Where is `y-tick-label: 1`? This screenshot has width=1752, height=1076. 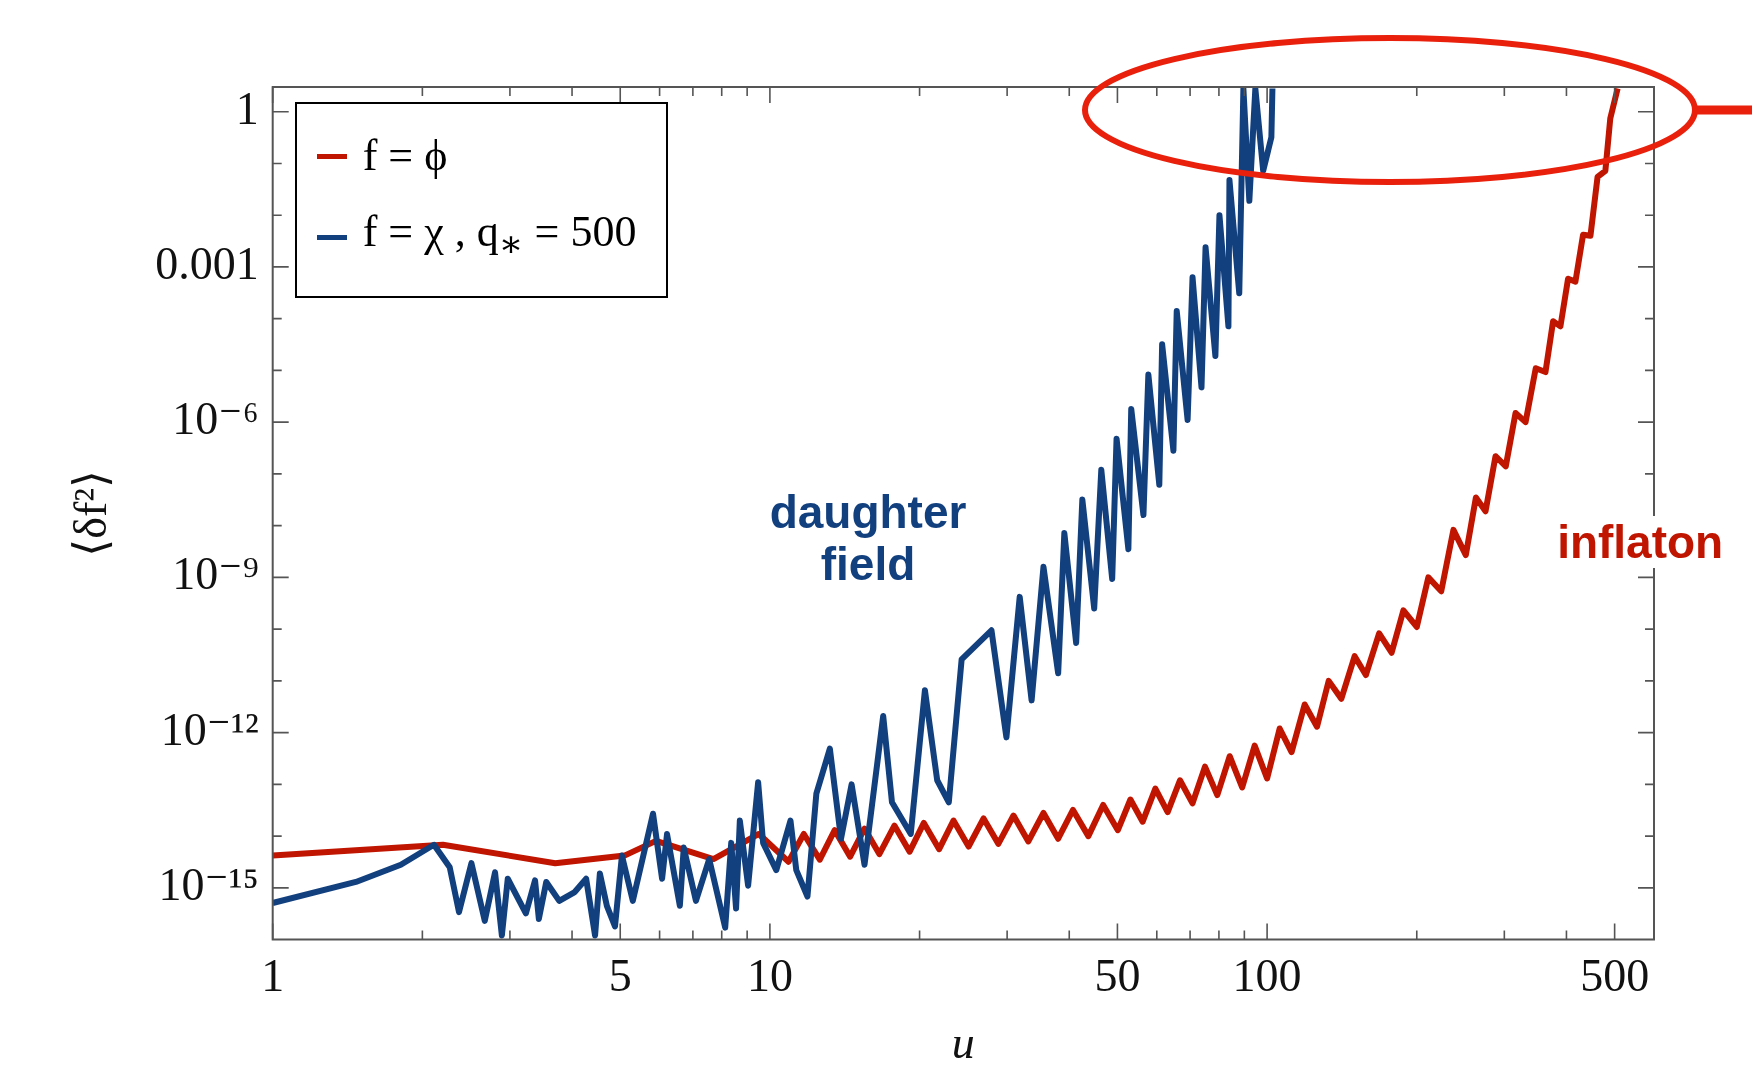
y-tick-label: 1 is located at coordinates (247, 108).